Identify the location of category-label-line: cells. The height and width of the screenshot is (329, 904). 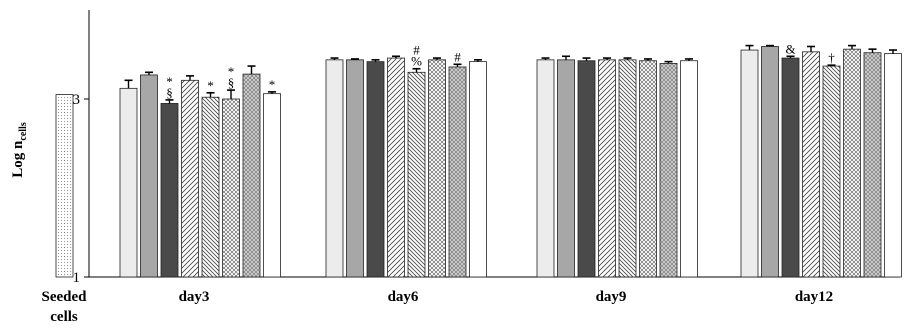
(64, 317).